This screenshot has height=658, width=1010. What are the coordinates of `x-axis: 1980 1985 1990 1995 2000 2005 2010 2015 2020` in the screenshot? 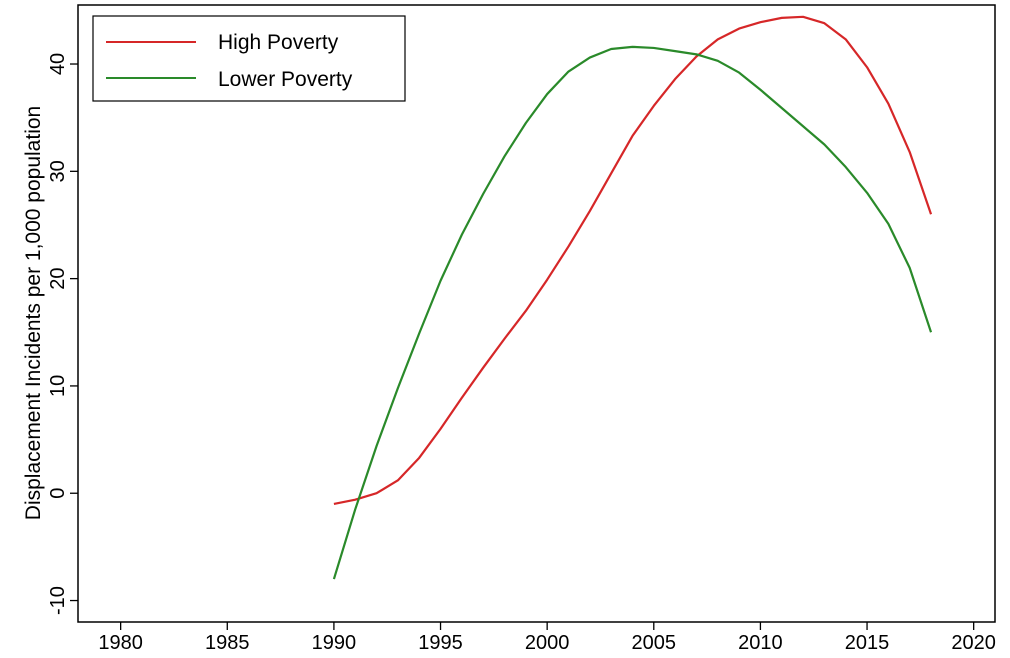 It's located at (547, 638).